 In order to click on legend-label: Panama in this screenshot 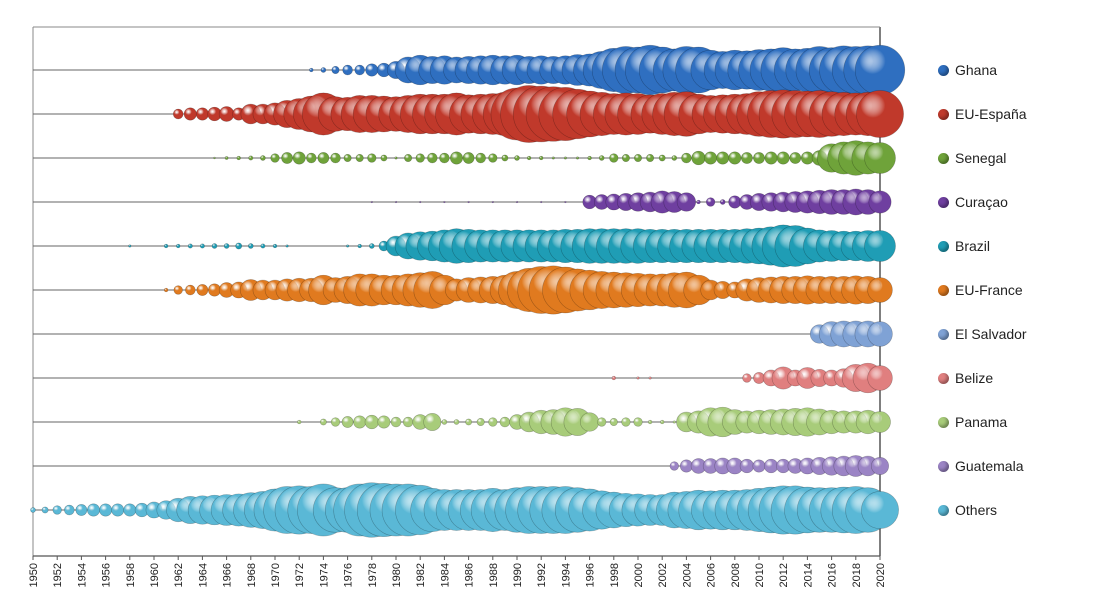, I will do `click(981, 422)`.